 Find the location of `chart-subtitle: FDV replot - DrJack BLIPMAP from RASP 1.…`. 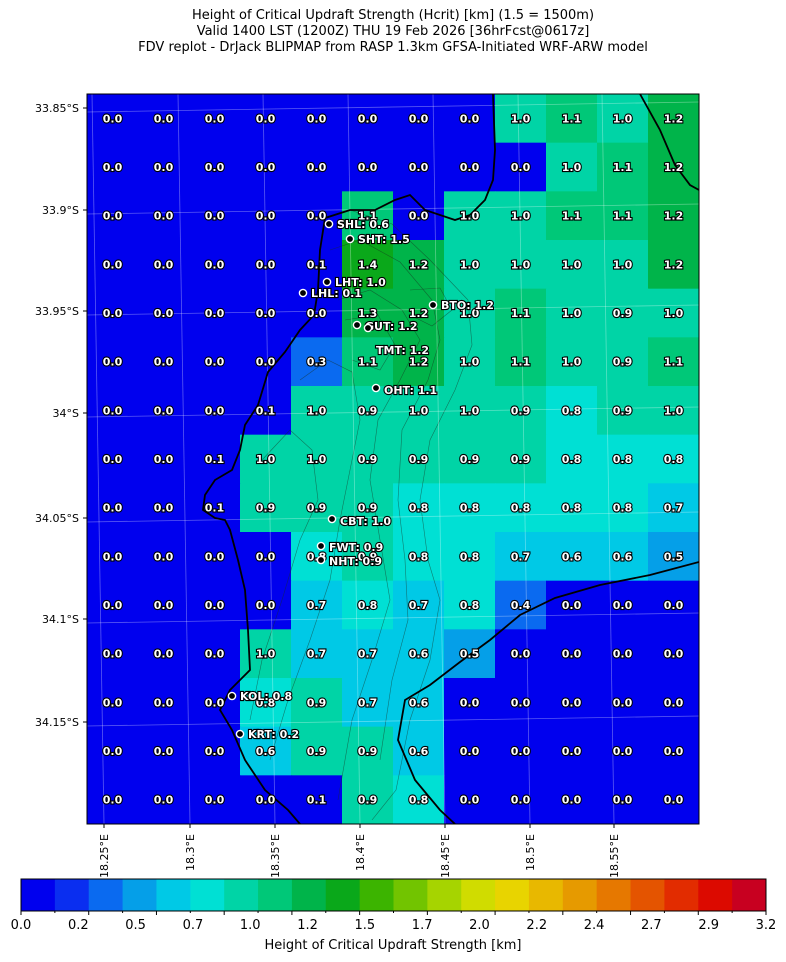

chart-subtitle: FDV replot - DrJack BLIPMAP from RASP 1.… is located at coordinates (393, 47).